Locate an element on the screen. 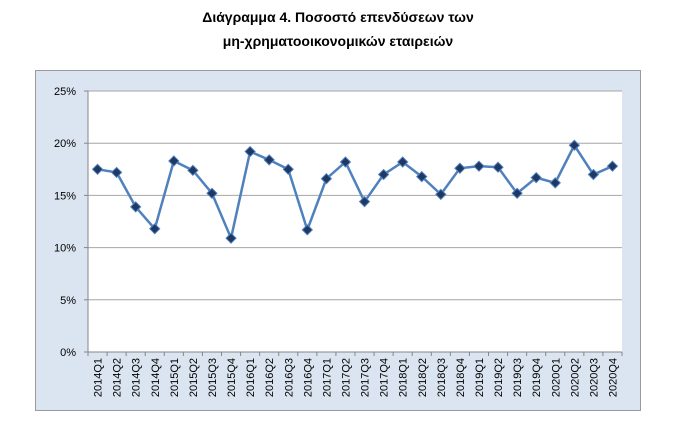  x-tick-label: 2019Q2 is located at coordinates (499, 377).